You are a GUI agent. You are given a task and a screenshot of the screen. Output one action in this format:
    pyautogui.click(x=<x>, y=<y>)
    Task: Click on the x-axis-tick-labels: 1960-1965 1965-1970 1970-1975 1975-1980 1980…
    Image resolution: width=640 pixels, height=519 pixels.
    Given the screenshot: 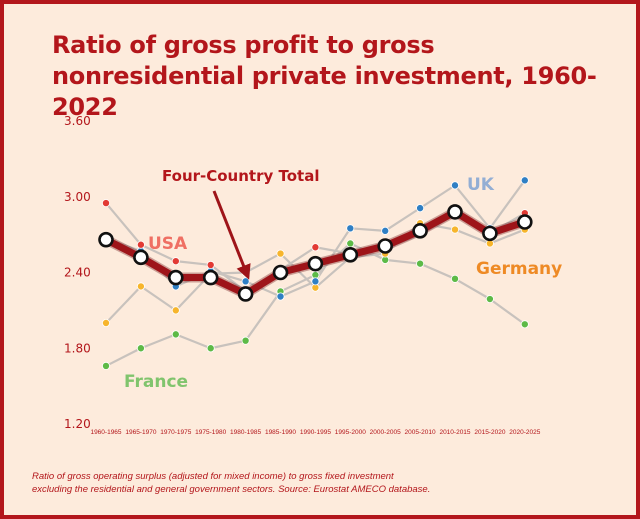 What is the action you would take?
    pyautogui.click(x=315, y=432)
    